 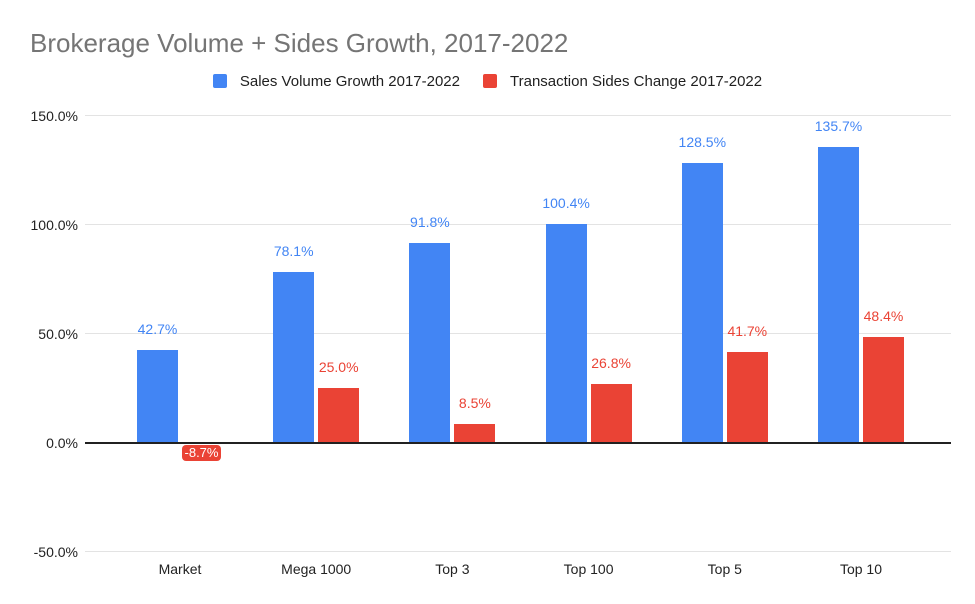 I want to click on x-axis-label: Top 10, so click(x=861, y=569).